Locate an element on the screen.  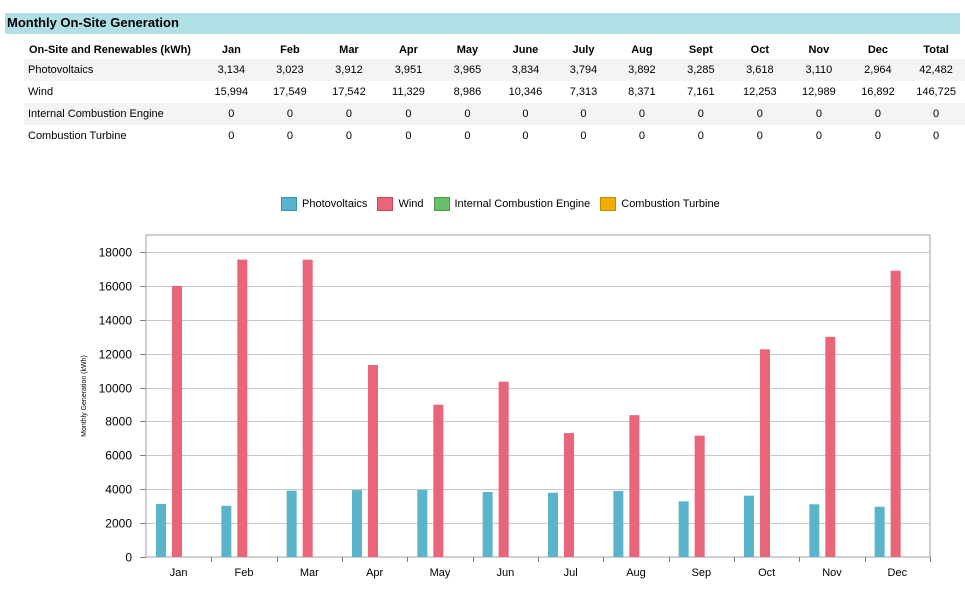
x-tick-label: Apr is located at coordinates (374, 573).